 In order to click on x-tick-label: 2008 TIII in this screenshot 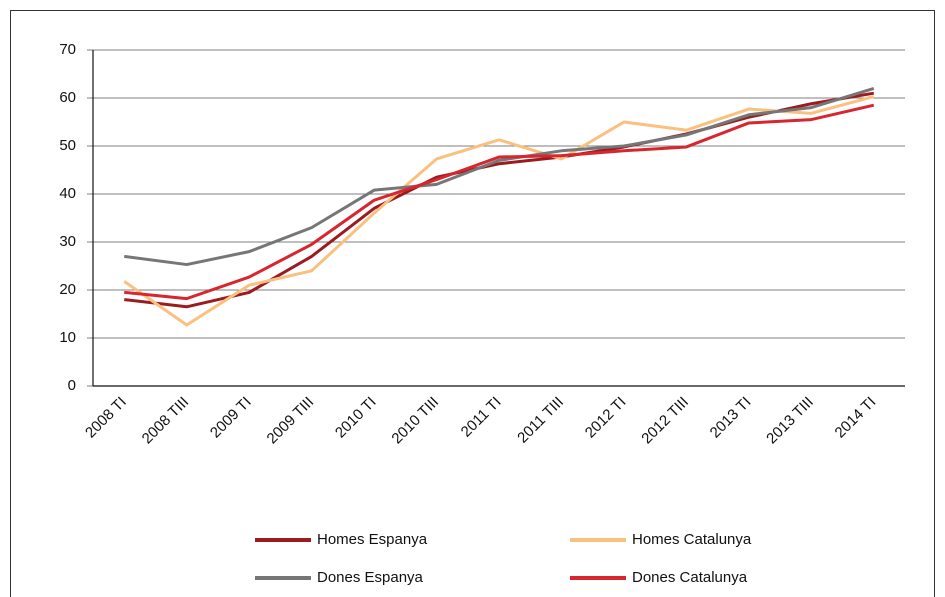, I will do `click(166, 421)`.